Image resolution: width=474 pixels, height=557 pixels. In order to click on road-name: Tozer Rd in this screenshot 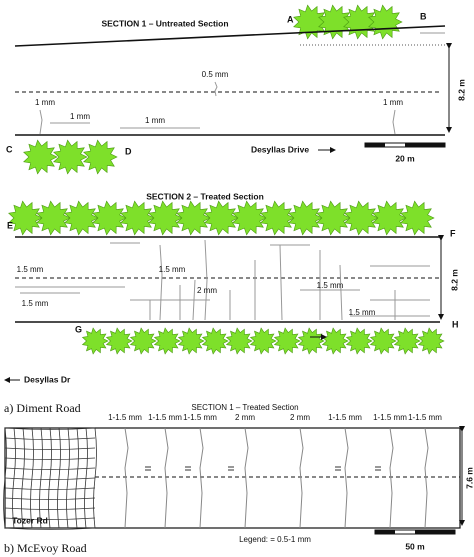, I will do `click(30, 520)`.